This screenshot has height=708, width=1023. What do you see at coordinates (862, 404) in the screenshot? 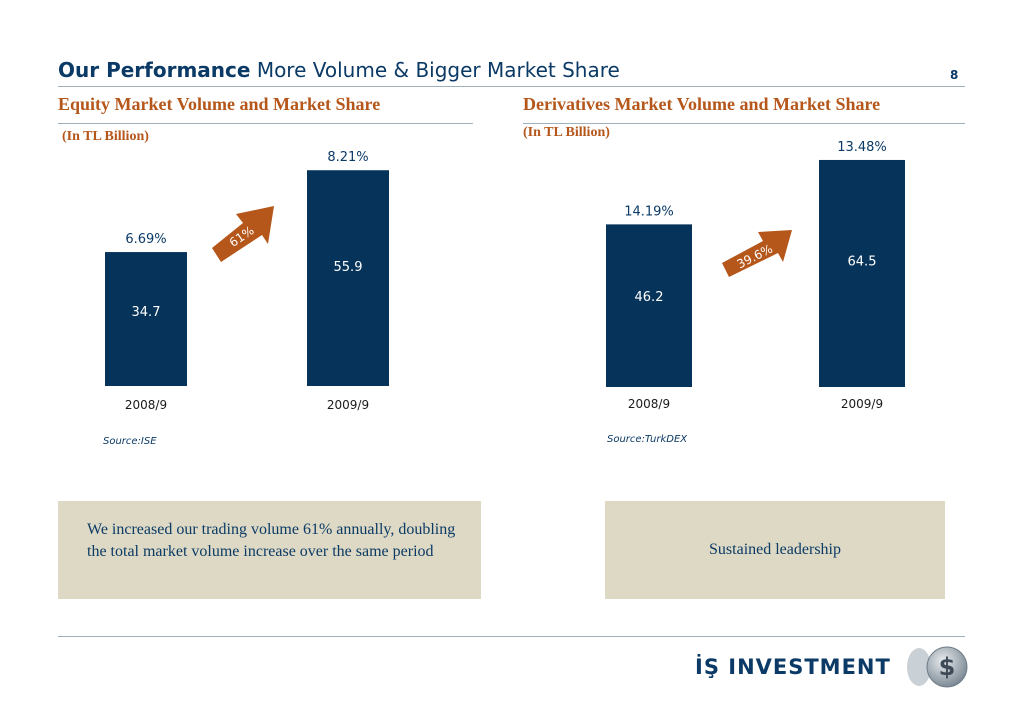
I see `derivatives-x-tick-2: 2009/9` at bounding box center [862, 404].